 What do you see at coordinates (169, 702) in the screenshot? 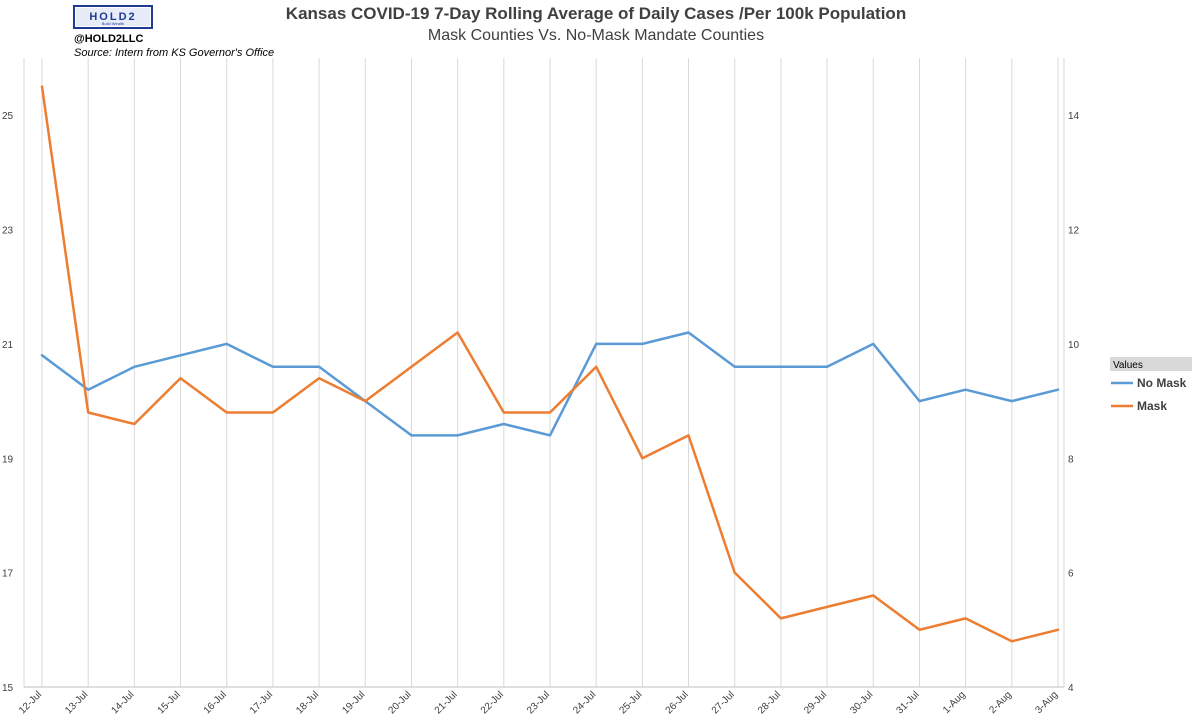
I see `x-tick-label: 15-Jul` at bounding box center [169, 702].